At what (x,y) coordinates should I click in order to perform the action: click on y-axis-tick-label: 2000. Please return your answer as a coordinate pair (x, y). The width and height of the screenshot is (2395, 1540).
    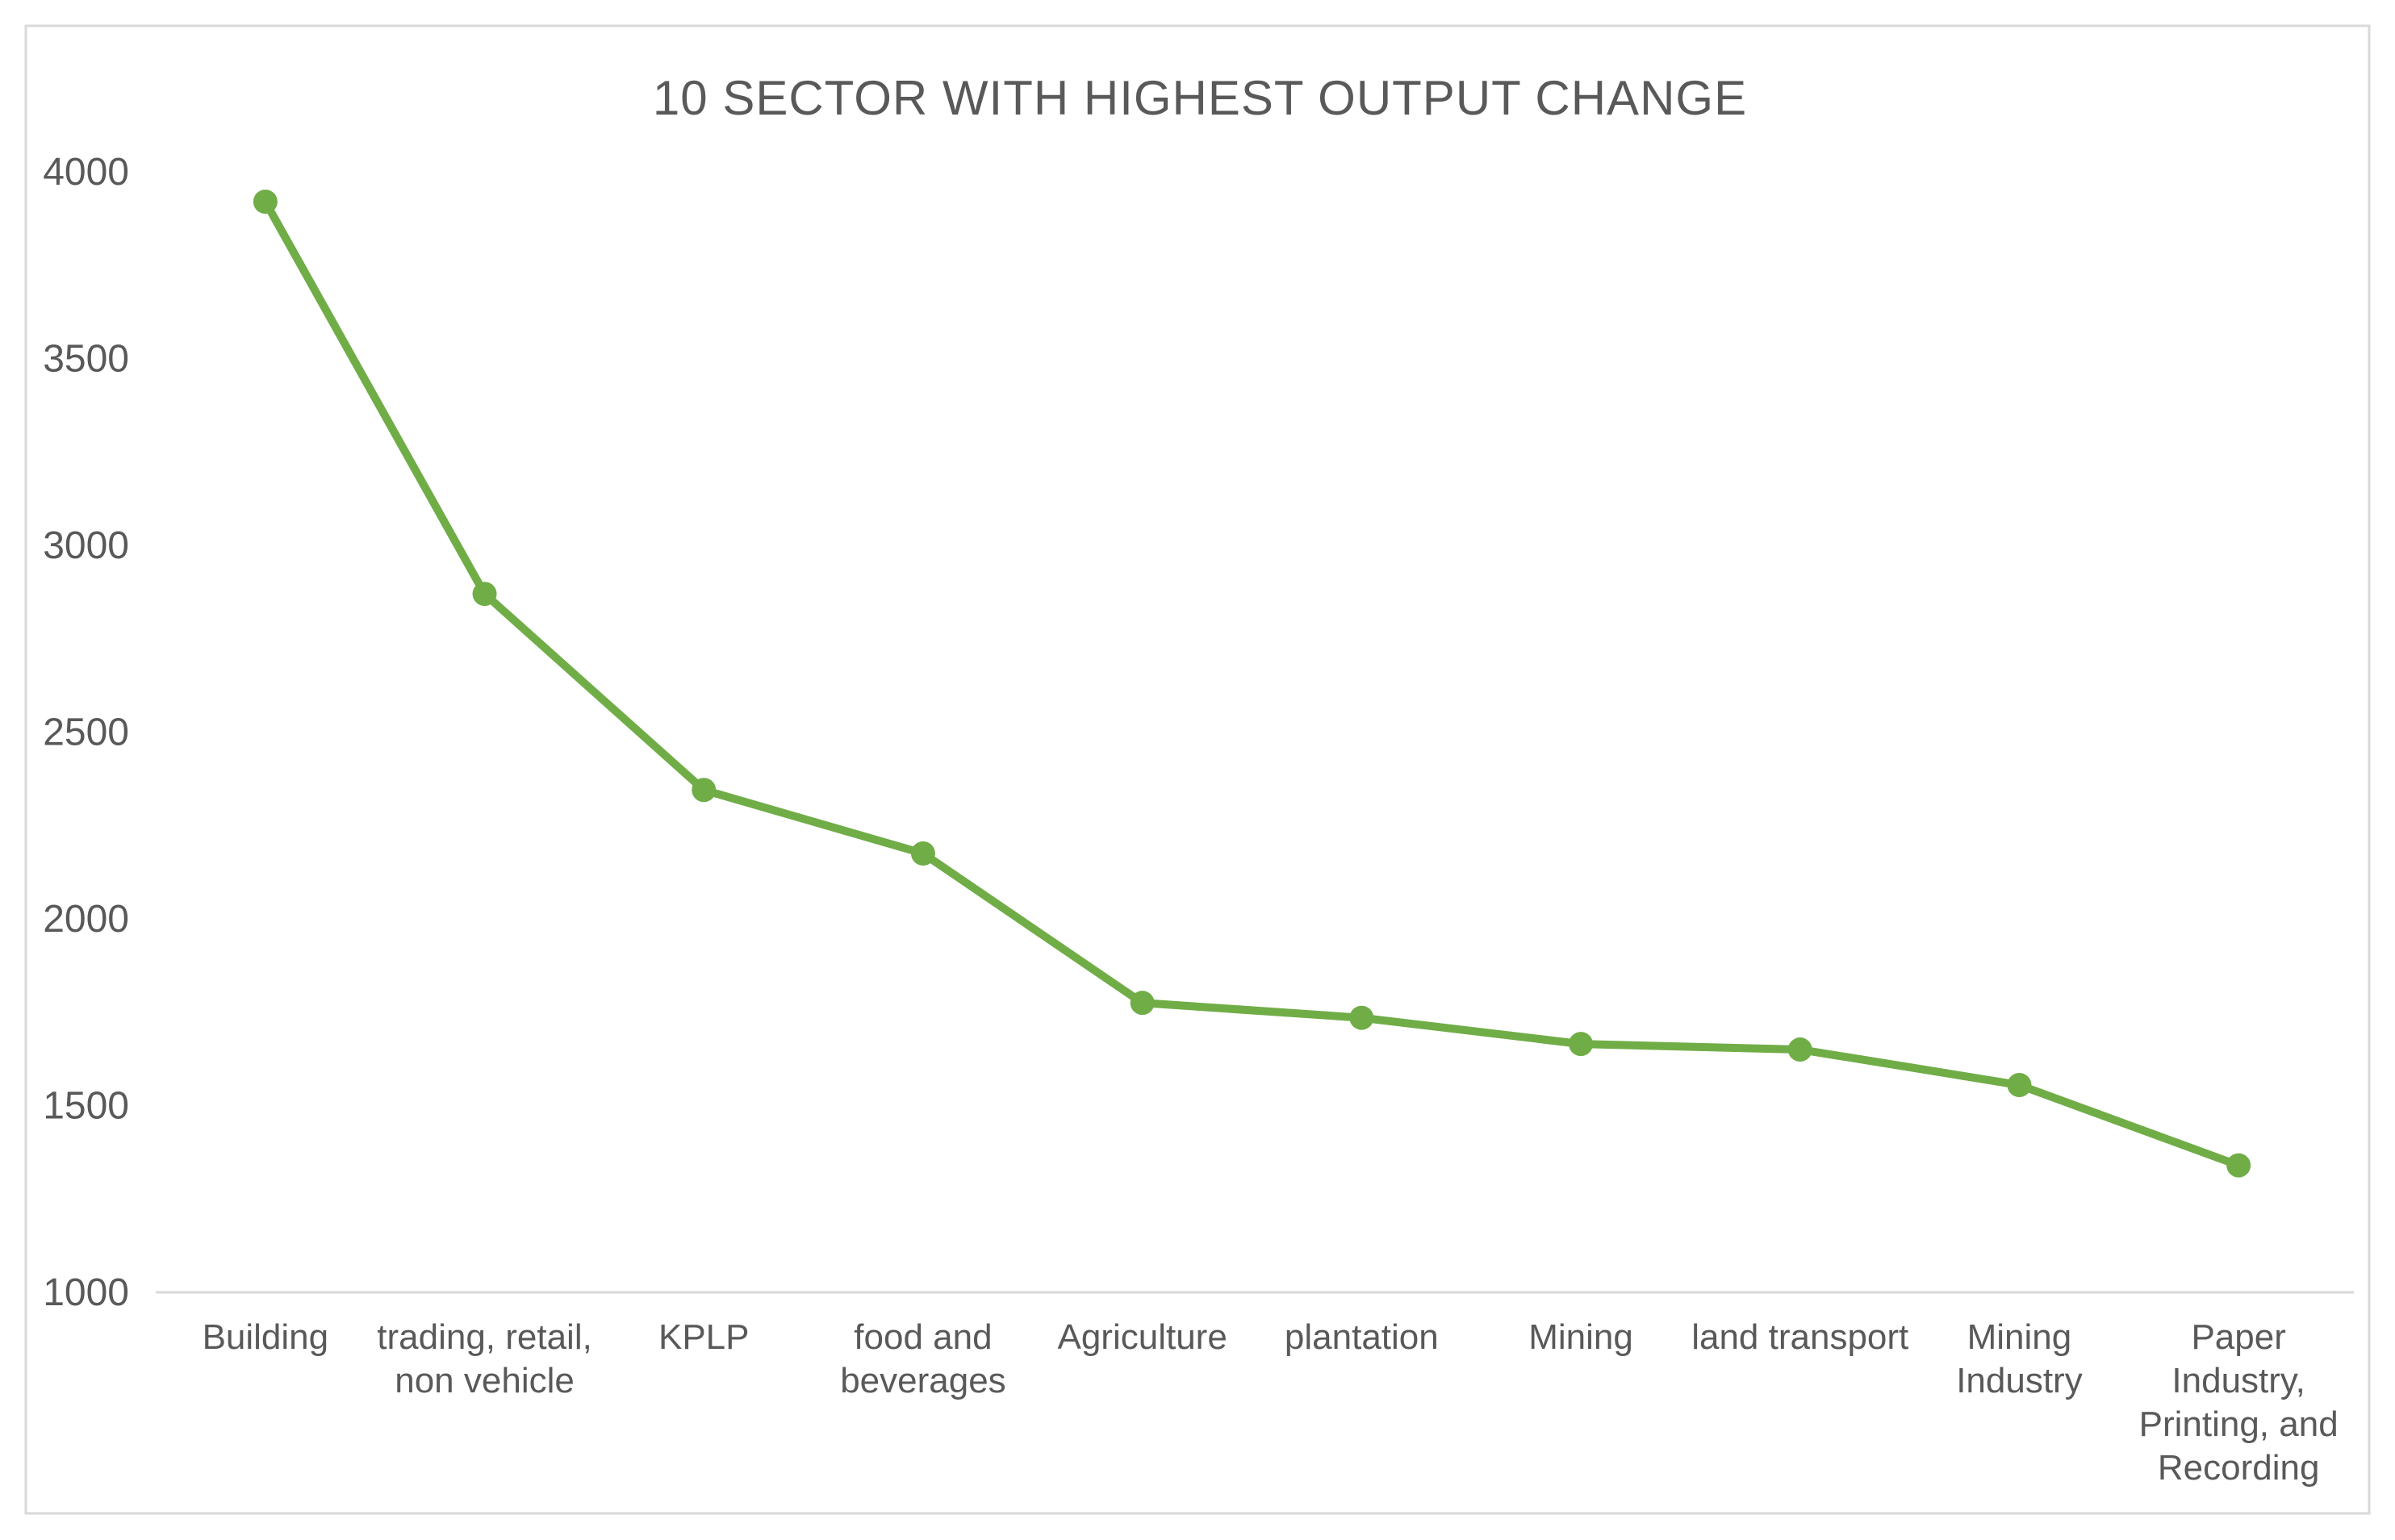
    Looking at the image, I should click on (86, 919).